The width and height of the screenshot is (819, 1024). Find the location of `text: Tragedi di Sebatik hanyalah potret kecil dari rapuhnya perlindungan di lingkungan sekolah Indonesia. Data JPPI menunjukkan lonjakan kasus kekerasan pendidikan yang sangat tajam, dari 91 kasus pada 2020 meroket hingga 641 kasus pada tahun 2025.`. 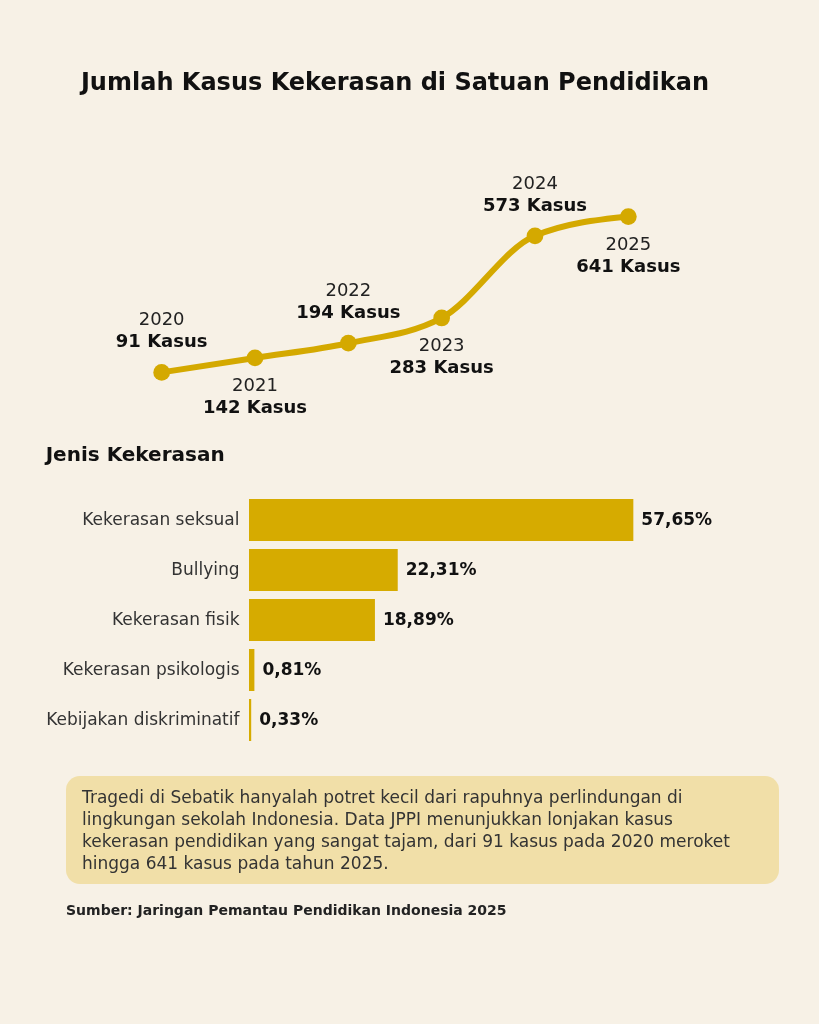

text: Tragedi di Sebatik hanyalah potret kecil dari rapuhnya perlindungan di lingkungan sekolah Indonesia. Data JPPI menunjukkan lonjakan kasus kekerasan pendidikan yang sangat tajam, dari 91 kasus pada 2020 meroket hingga 641 kasus pada tahun 2025. is located at coordinates (422, 830).